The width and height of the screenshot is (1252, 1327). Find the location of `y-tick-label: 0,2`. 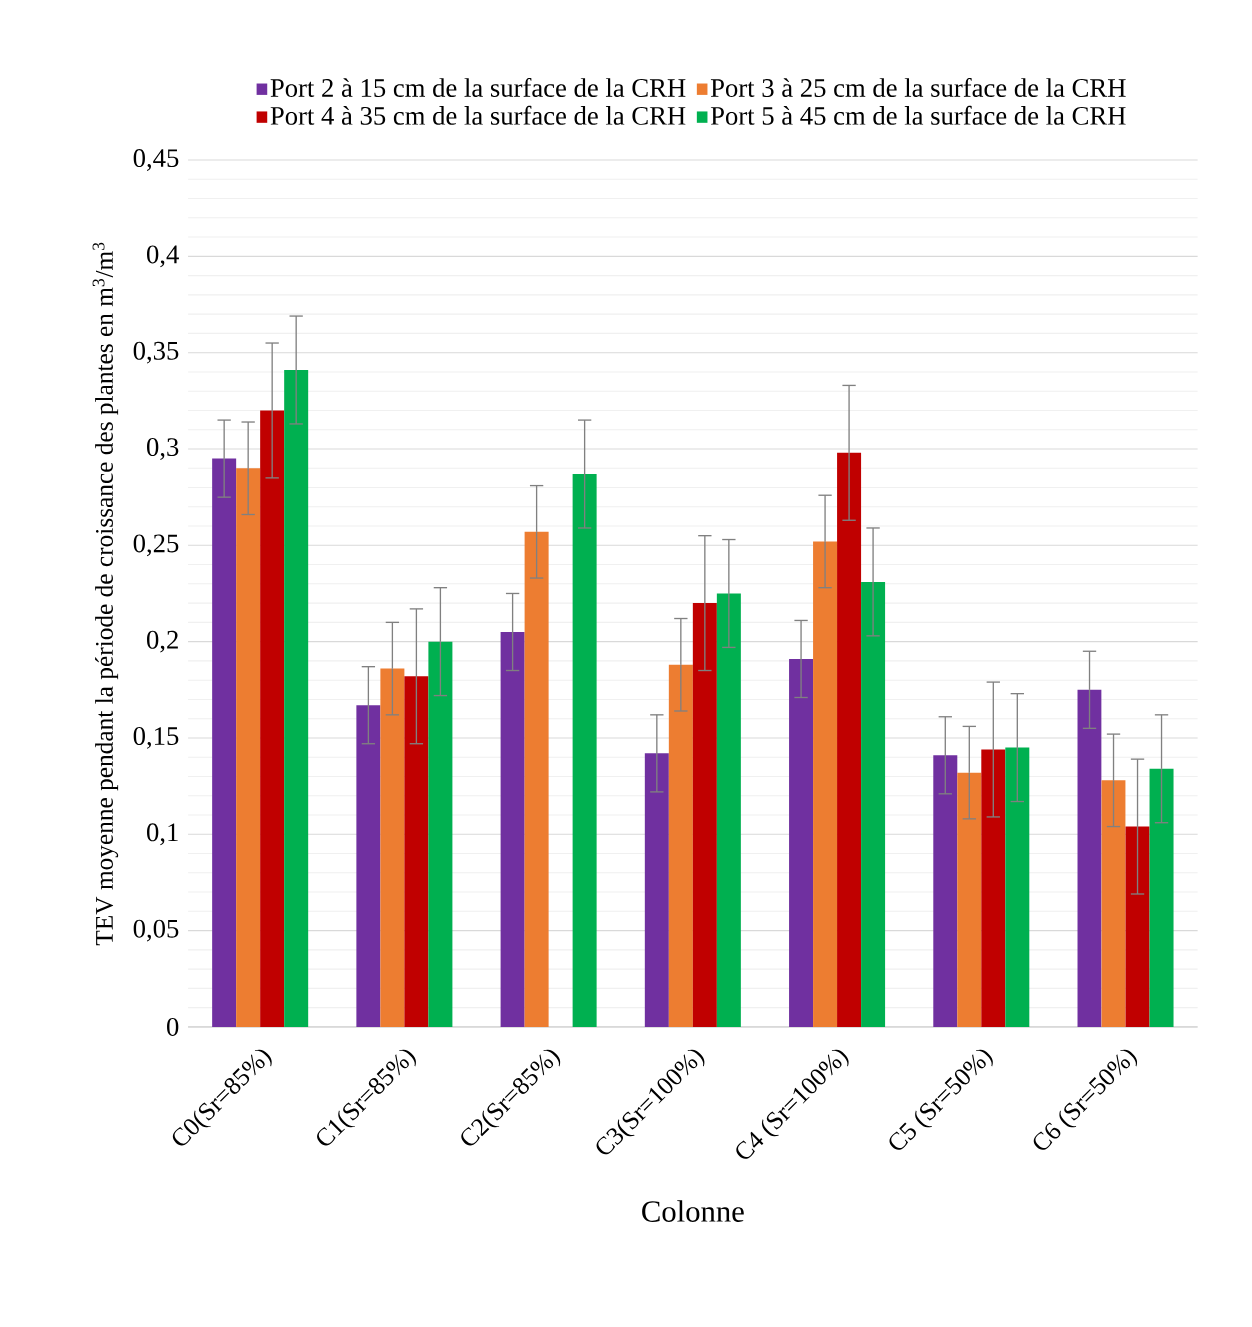

y-tick-label: 0,2 is located at coordinates (162, 641).